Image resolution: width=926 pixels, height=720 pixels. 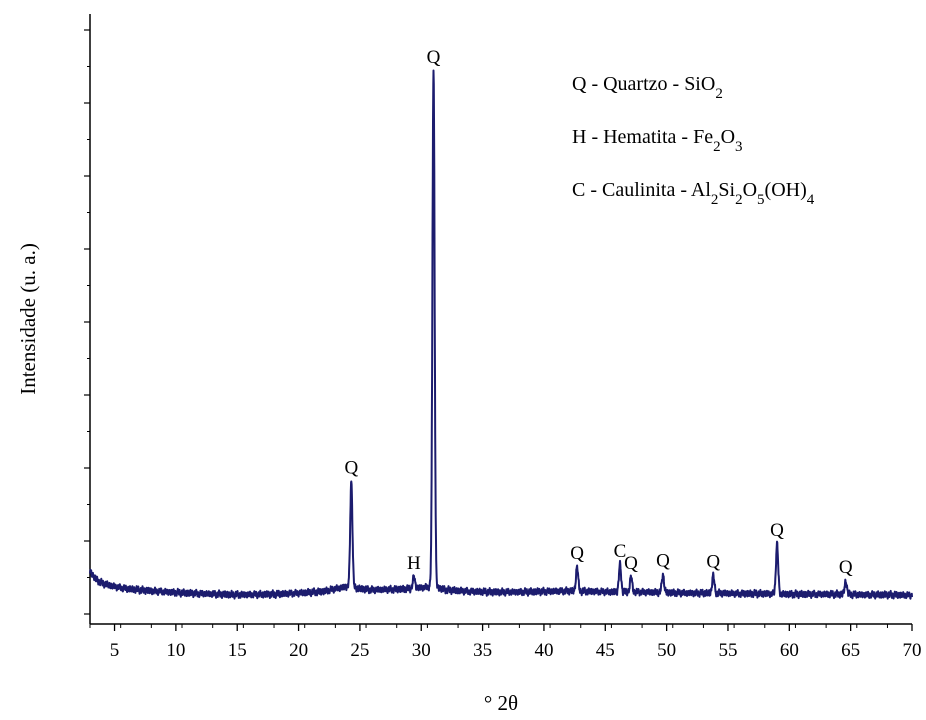 What do you see at coordinates (421, 650) in the screenshot?
I see `x-tick-label: 30` at bounding box center [421, 650].